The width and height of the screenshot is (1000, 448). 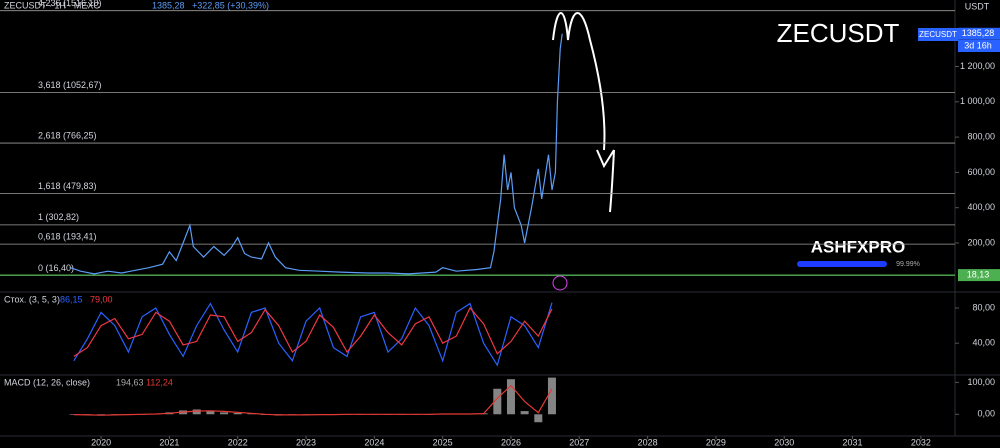 I want to click on x-tick-label: 2032, so click(x=921, y=442).